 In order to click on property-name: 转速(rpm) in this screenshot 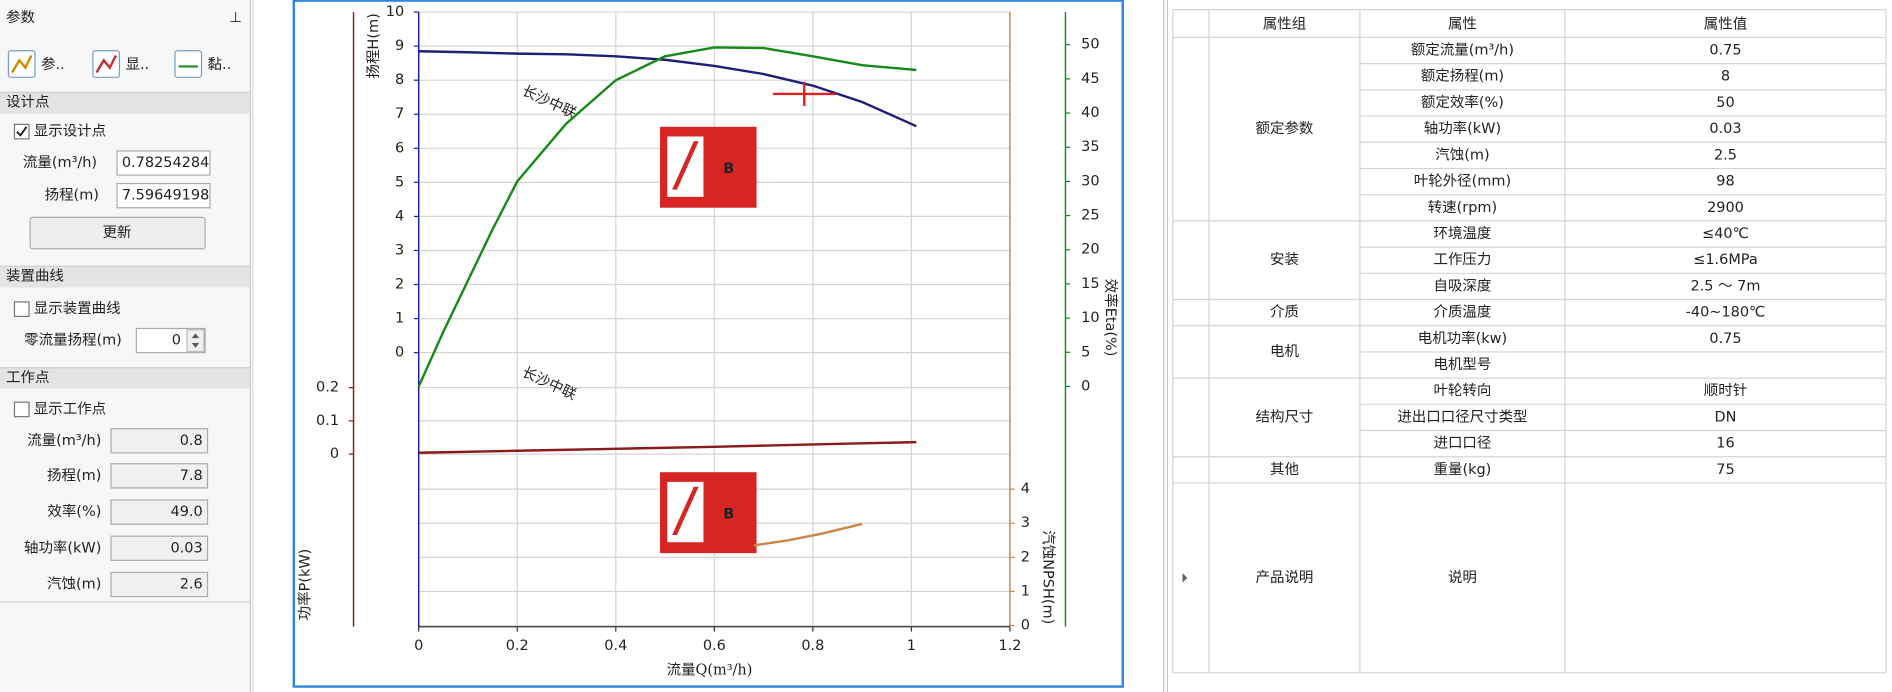, I will do `click(1462, 207)`.